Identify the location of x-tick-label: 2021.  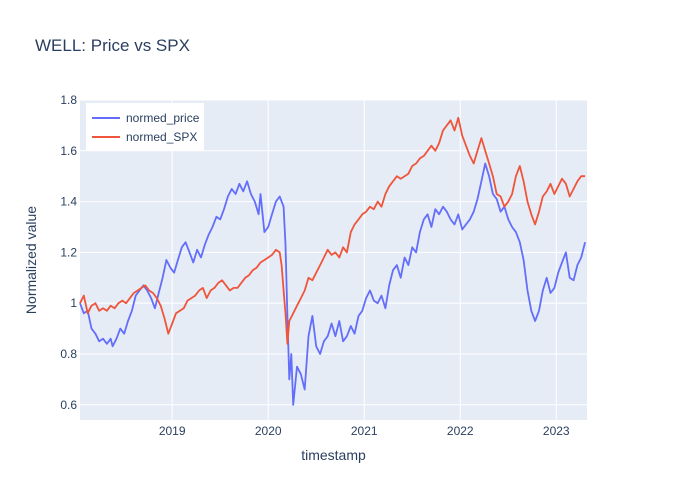
(364, 431).